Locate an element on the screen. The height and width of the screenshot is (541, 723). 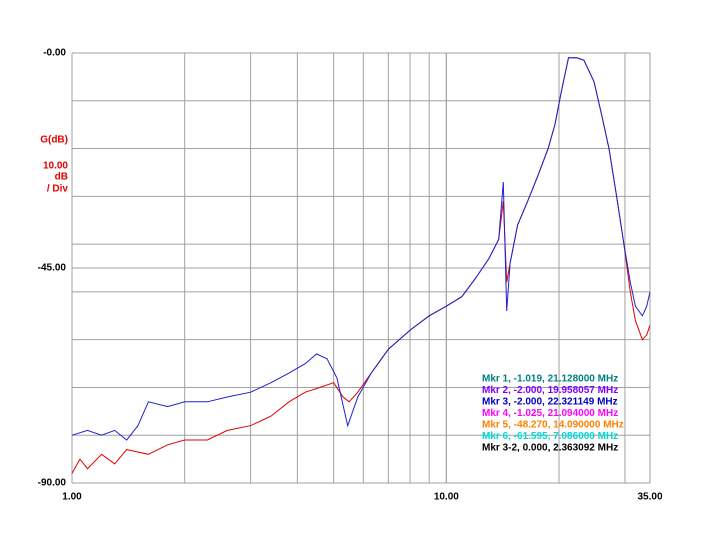
x-tick-label: 10.00 is located at coordinates (446, 497).